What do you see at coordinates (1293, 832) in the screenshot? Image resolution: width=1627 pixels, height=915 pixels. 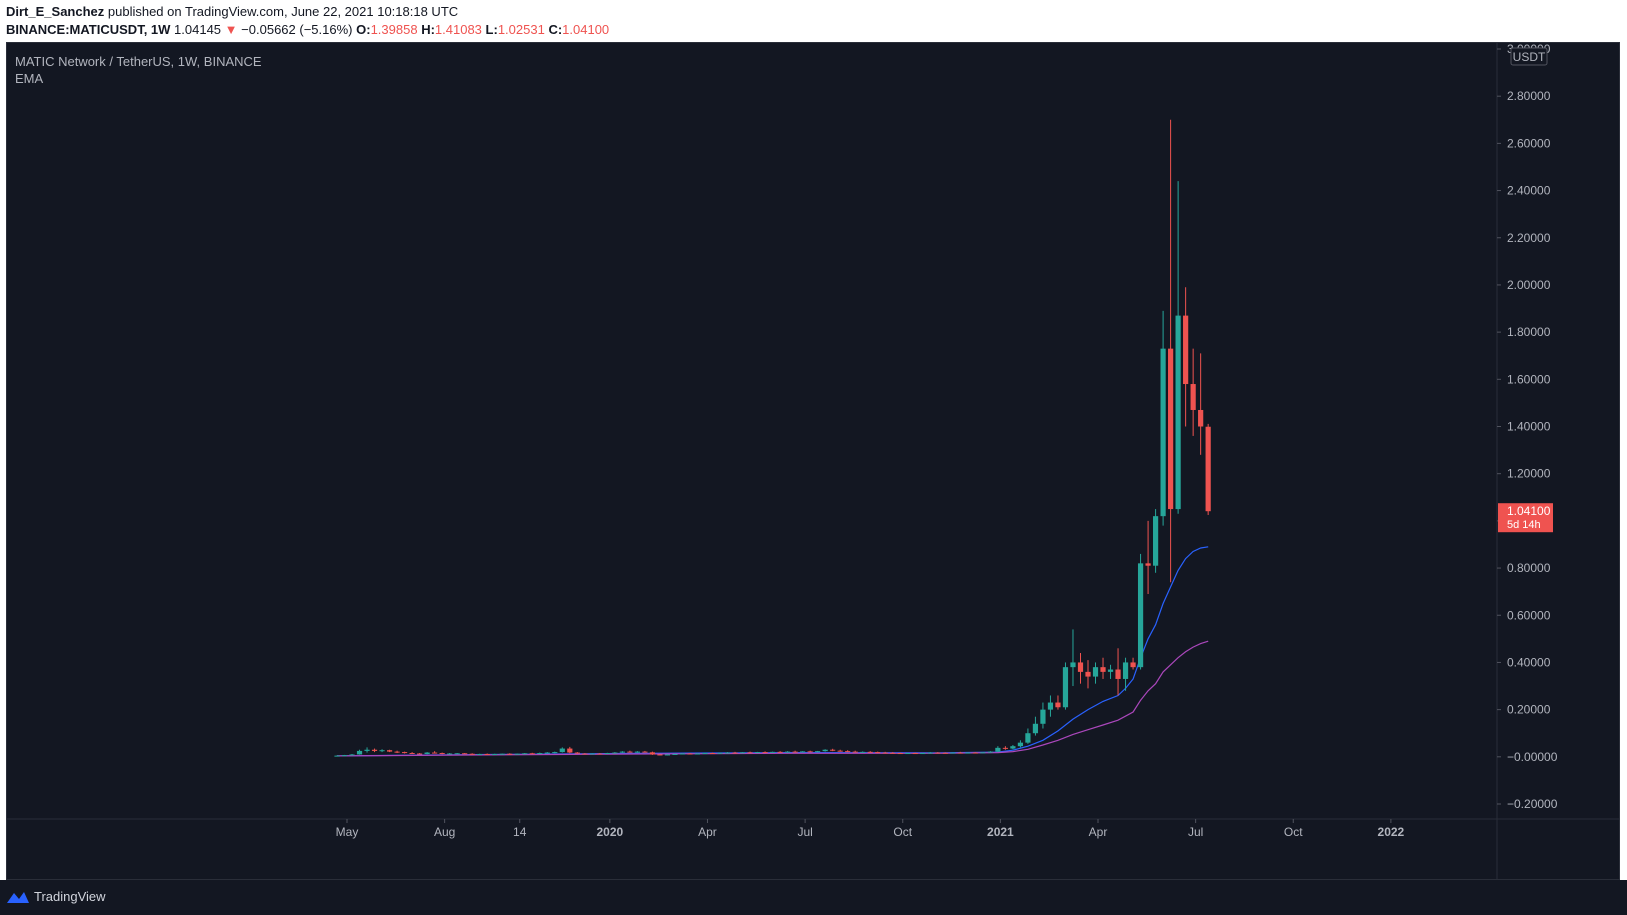 I see `time-tick-label: Oct` at bounding box center [1293, 832].